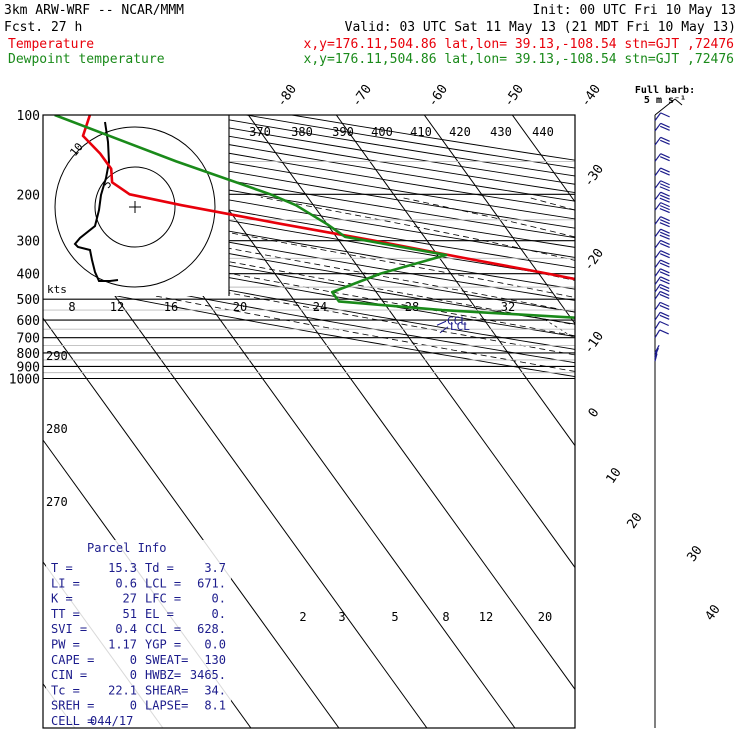 This screenshot has width=740, height=740. What do you see at coordinates (487, 217) in the screenshot?
I see `moist-adiabat` at bounding box center [487, 217].